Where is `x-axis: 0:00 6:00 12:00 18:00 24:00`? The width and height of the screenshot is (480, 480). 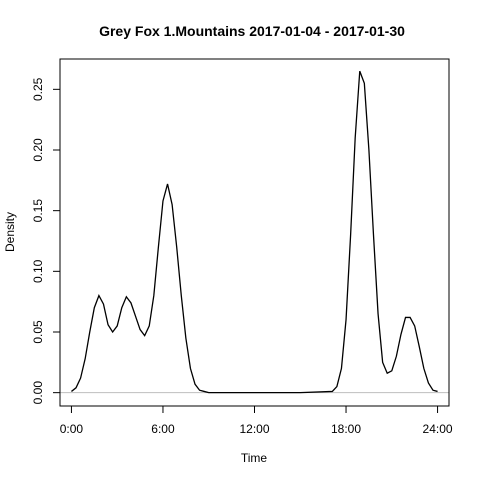 x-axis: 0:00 6:00 12:00 18:00 24:00 is located at coordinates (256, 420).